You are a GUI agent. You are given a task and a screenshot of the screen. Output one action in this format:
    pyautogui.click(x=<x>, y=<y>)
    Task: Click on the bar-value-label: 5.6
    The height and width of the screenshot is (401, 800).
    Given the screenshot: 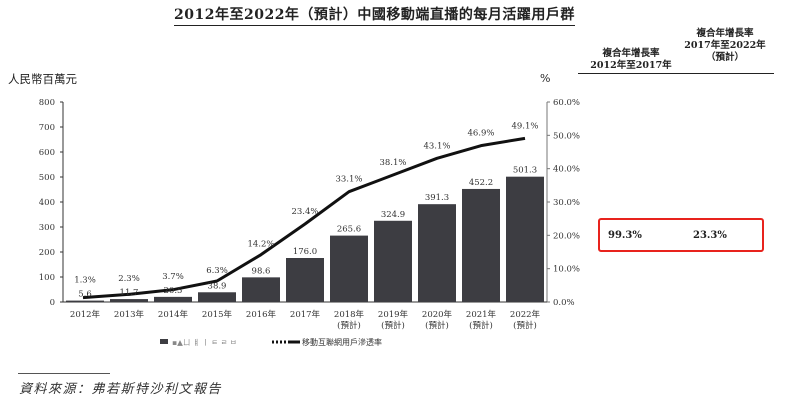 What is the action you would take?
    pyautogui.click(x=85, y=295)
    